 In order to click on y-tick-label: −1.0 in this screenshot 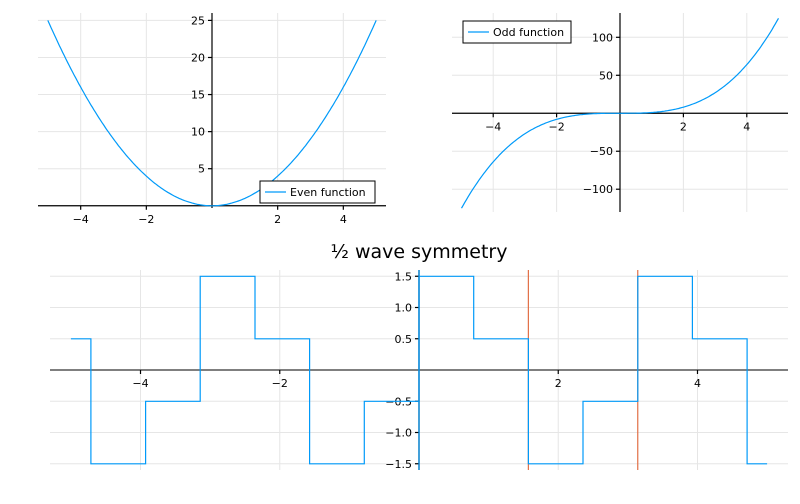, I will do `click(398, 433)`.